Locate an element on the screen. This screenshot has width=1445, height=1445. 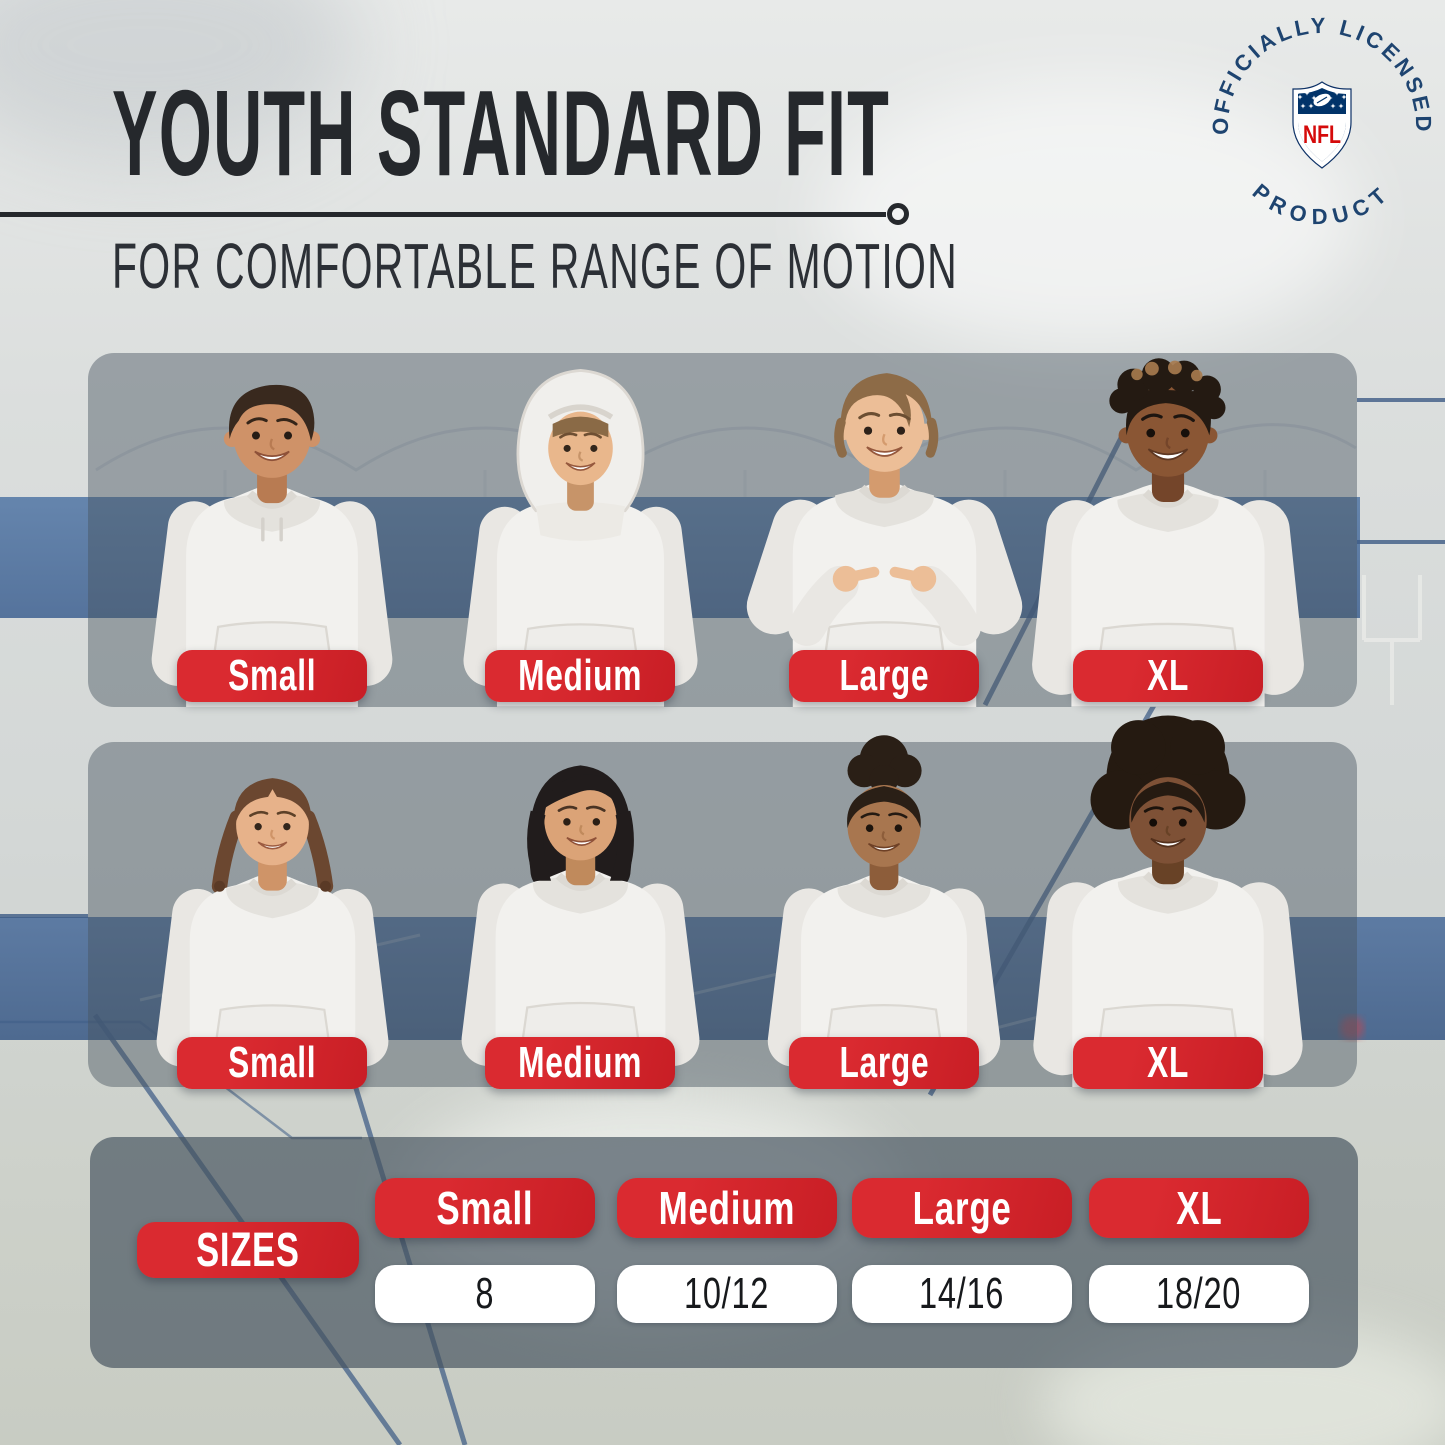
table-value-small: 8 is located at coordinates (485, 1294).